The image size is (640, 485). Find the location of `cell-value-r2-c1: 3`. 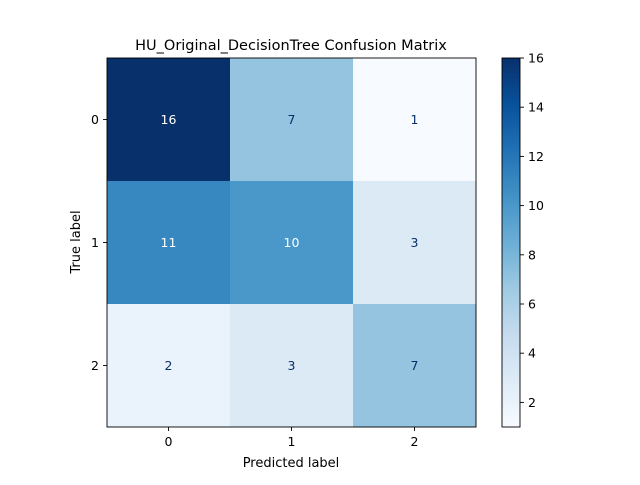

cell-value-r2-c1: 3 is located at coordinates (292, 365).